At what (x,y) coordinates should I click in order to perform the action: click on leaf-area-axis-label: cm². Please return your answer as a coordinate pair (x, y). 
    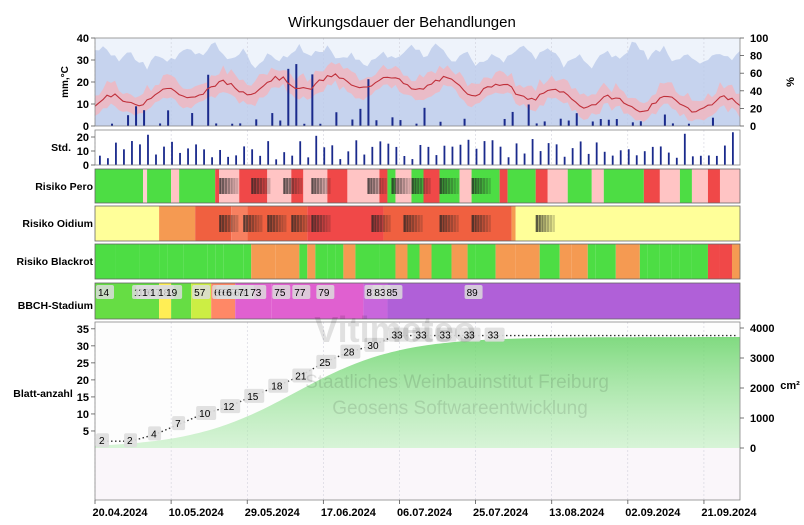
    Looking at the image, I should click on (790, 386).